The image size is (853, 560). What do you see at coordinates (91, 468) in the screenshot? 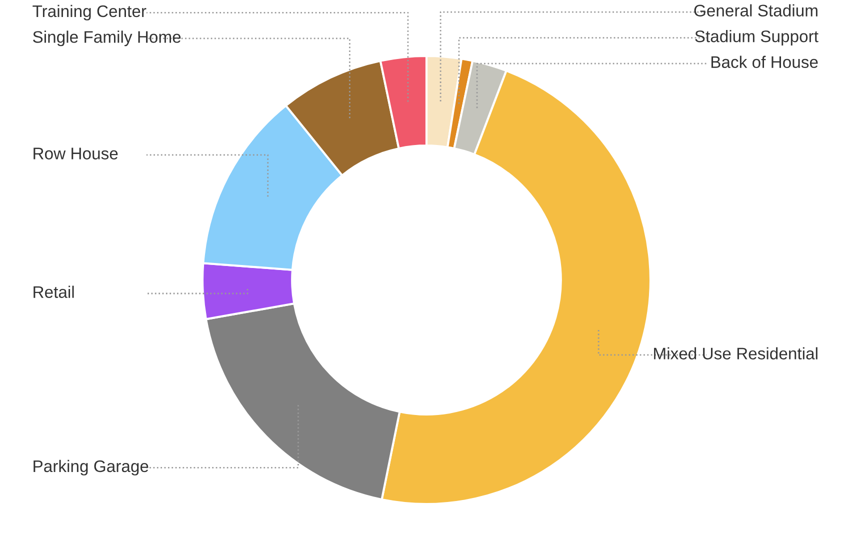
I see `slice-label: Parking Garage` at bounding box center [91, 468].